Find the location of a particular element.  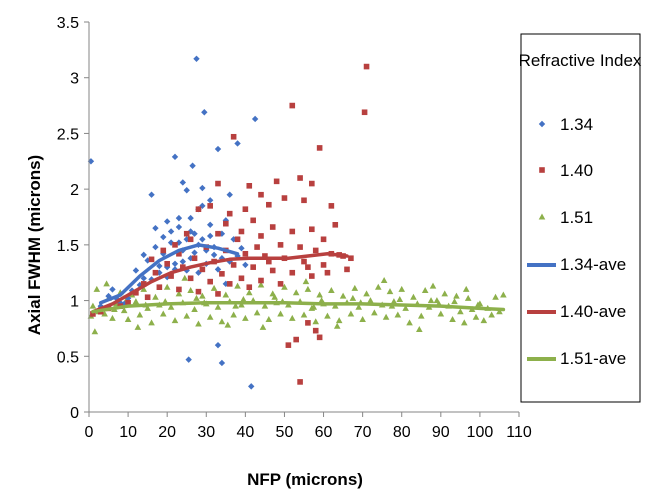

legend-label: 1.51-ave is located at coordinates (593, 358).